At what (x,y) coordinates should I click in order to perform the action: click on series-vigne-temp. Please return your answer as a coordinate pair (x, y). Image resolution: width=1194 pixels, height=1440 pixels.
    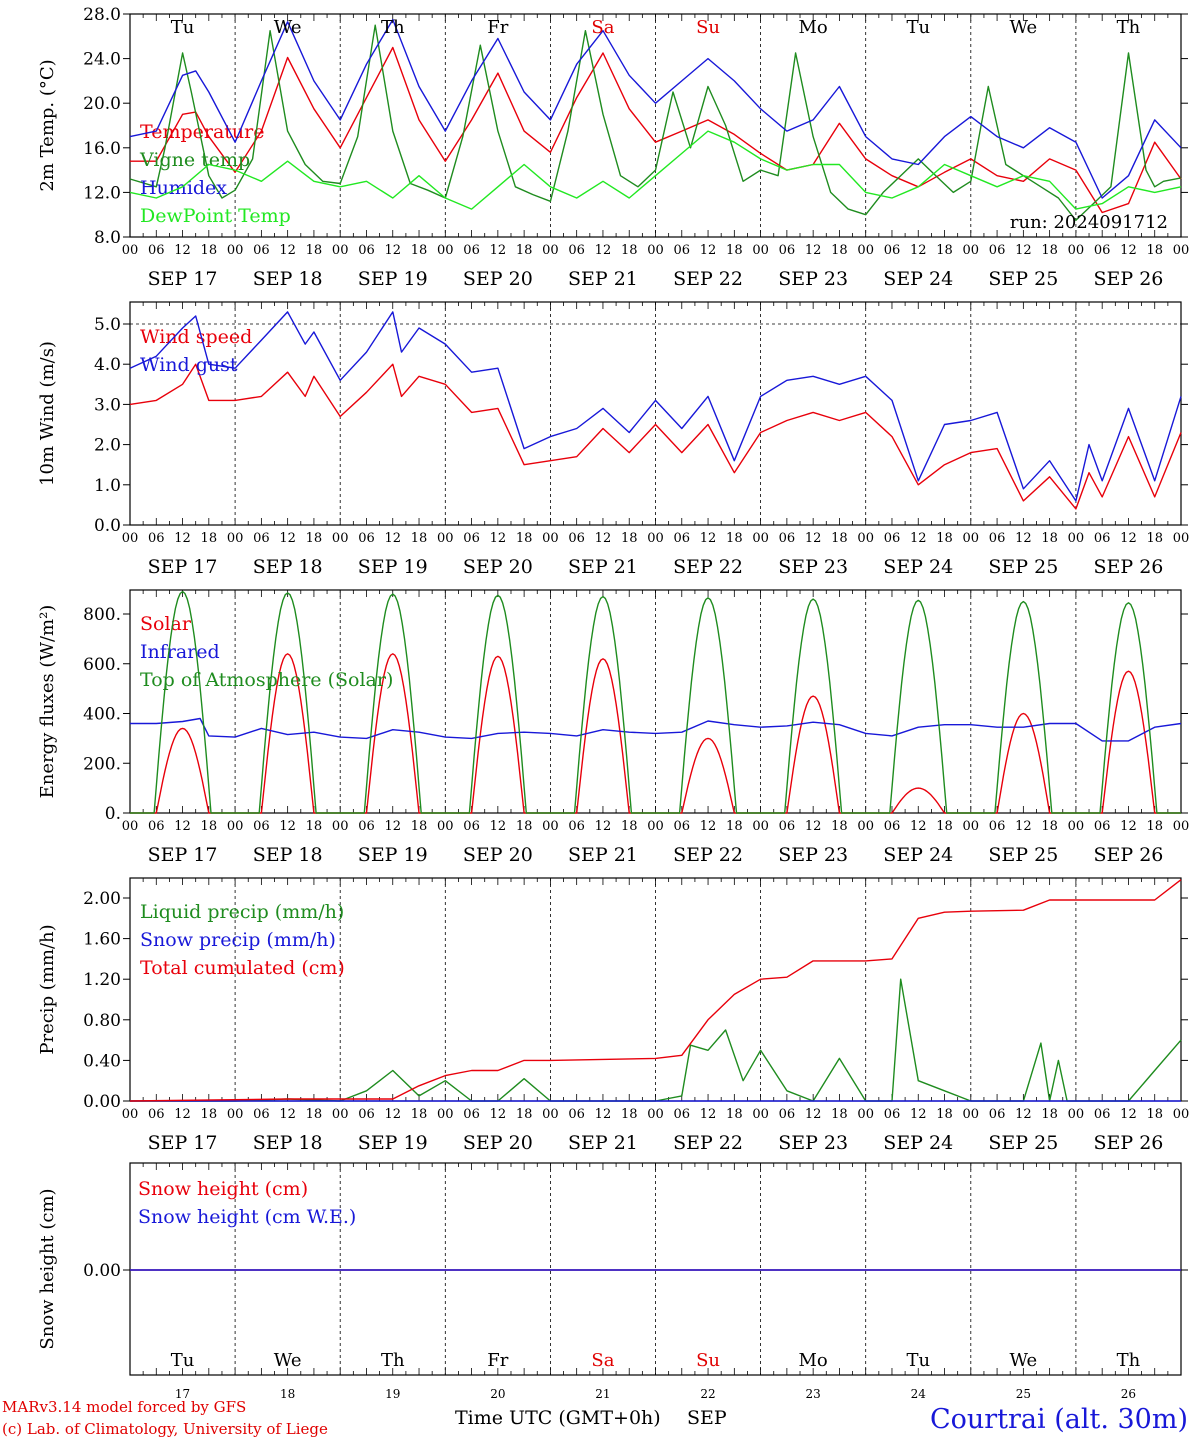
    Looking at the image, I should click on (655, 122).